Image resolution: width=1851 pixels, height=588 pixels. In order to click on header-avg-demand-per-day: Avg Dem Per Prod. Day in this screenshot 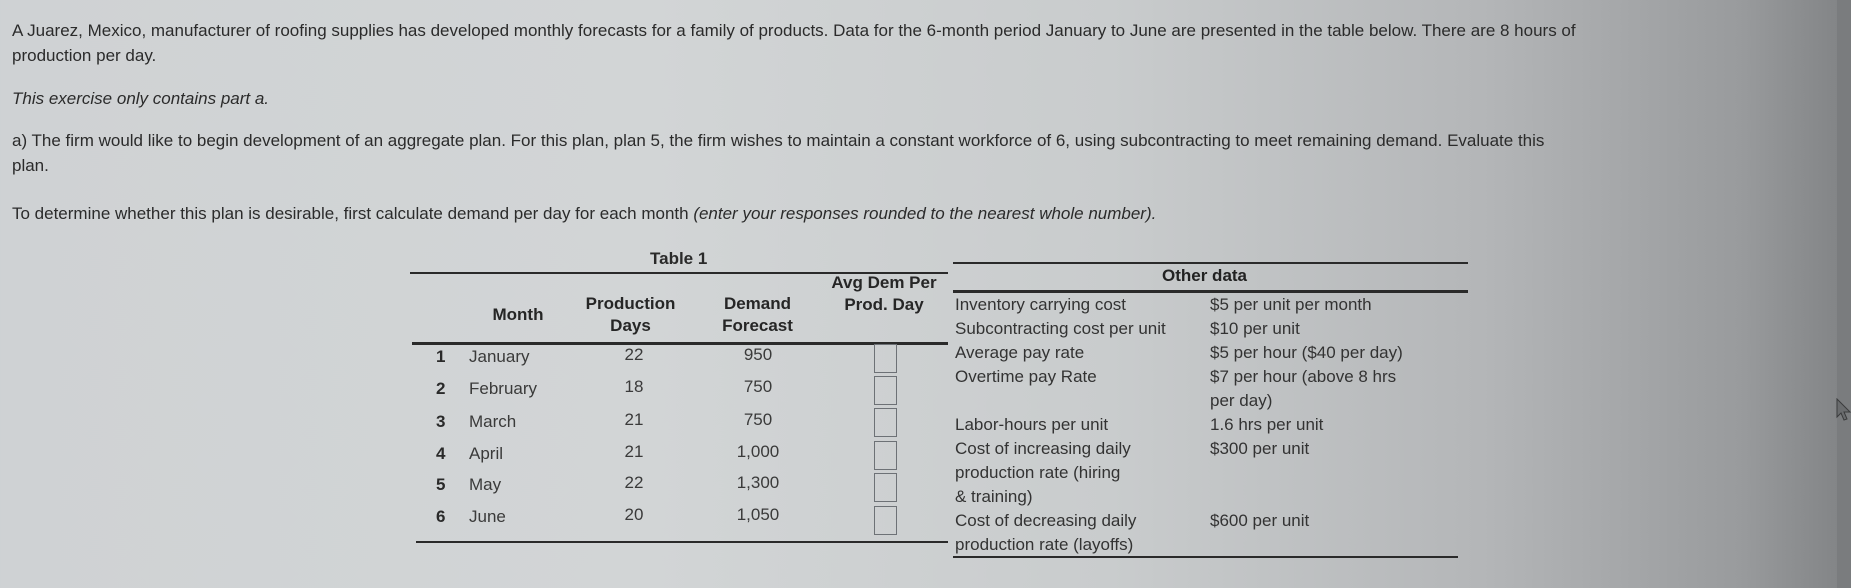, I will do `click(884, 293)`.